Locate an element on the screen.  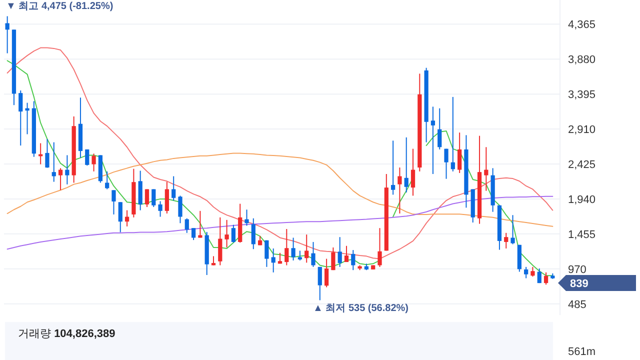
text: 561m is located at coordinates (582, 352).